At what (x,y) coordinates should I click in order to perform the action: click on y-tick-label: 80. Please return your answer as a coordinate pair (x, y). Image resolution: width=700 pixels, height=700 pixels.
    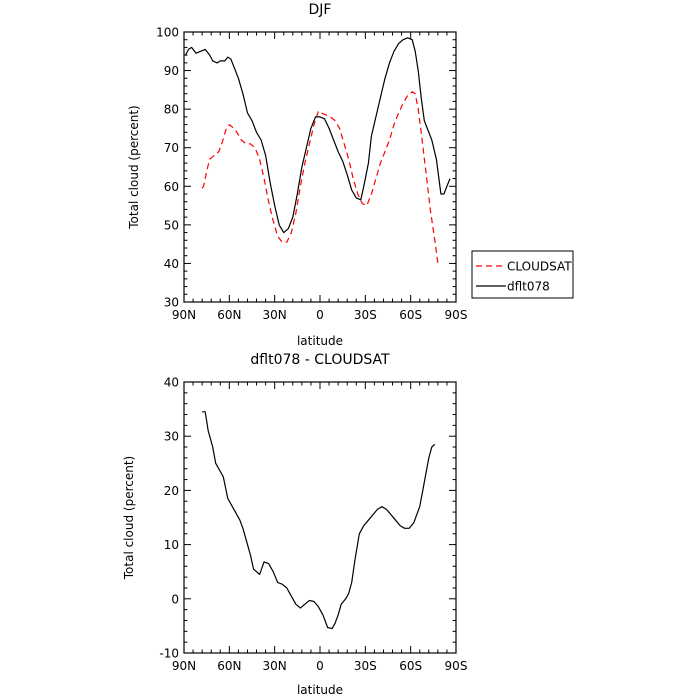
    Looking at the image, I should click on (171, 110).